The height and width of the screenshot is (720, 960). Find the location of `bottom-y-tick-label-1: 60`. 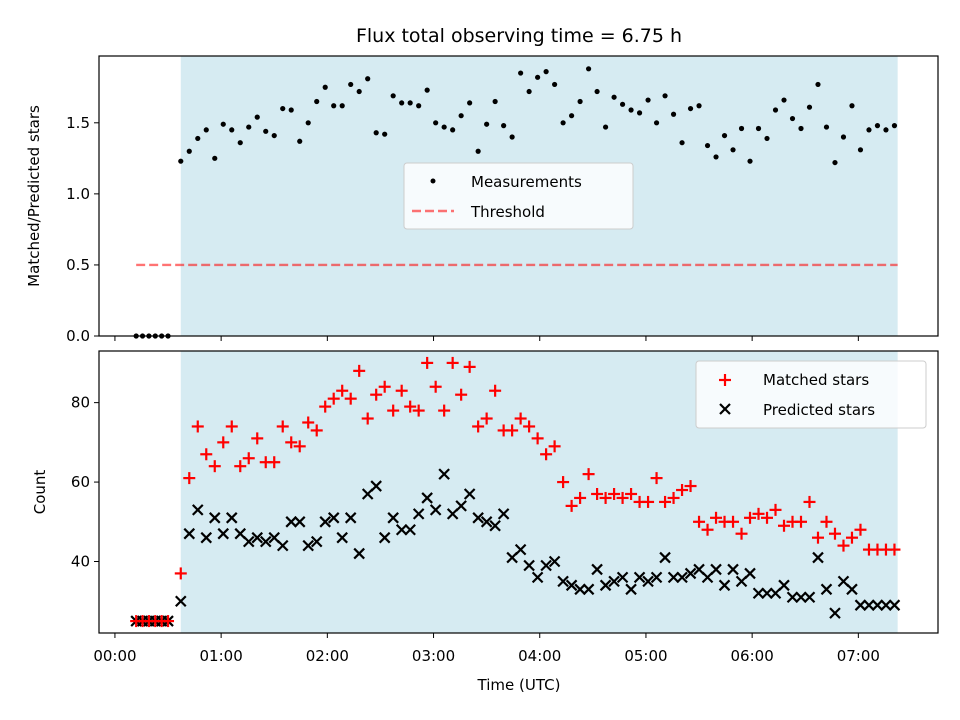

bottom-y-tick-label-1: 60 is located at coordinates (80, 482).